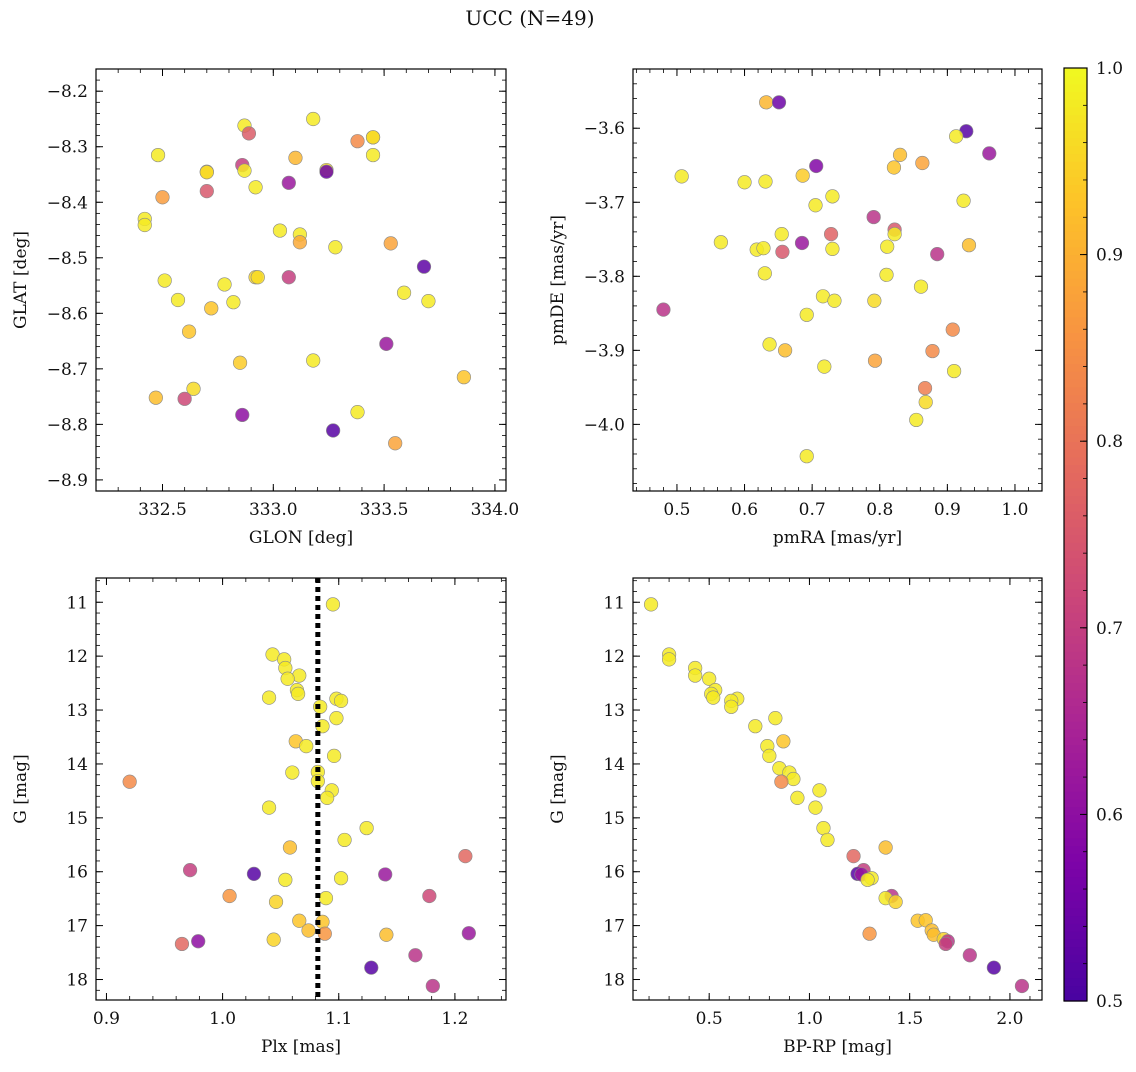  What do you see at coordinates (67, 203) in the screenshot?
I see `y-tick-label: −8.4` at bounding box center [67, 203].